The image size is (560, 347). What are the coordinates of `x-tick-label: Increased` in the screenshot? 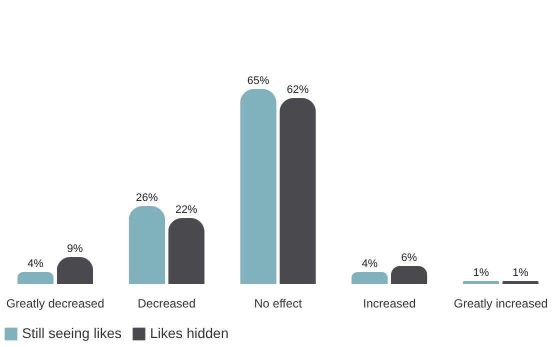 It's located at (389, 303).